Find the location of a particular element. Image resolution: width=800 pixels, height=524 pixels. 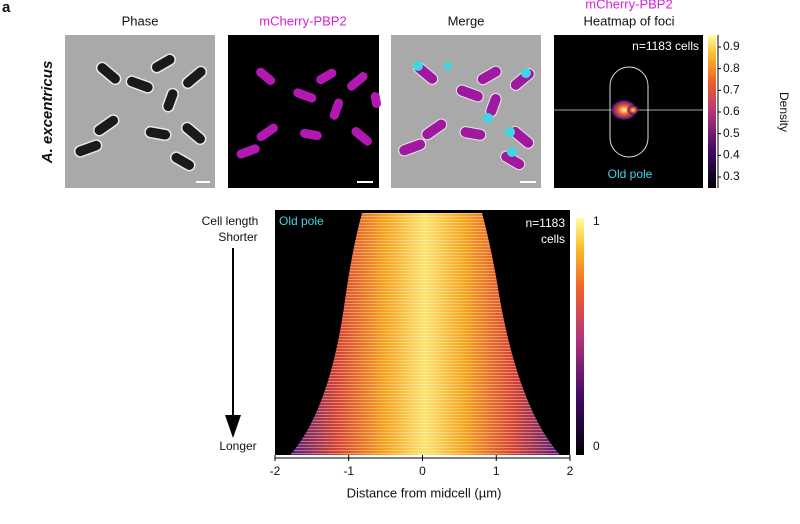

foci-heatmap is located at coordinates (628, 111).